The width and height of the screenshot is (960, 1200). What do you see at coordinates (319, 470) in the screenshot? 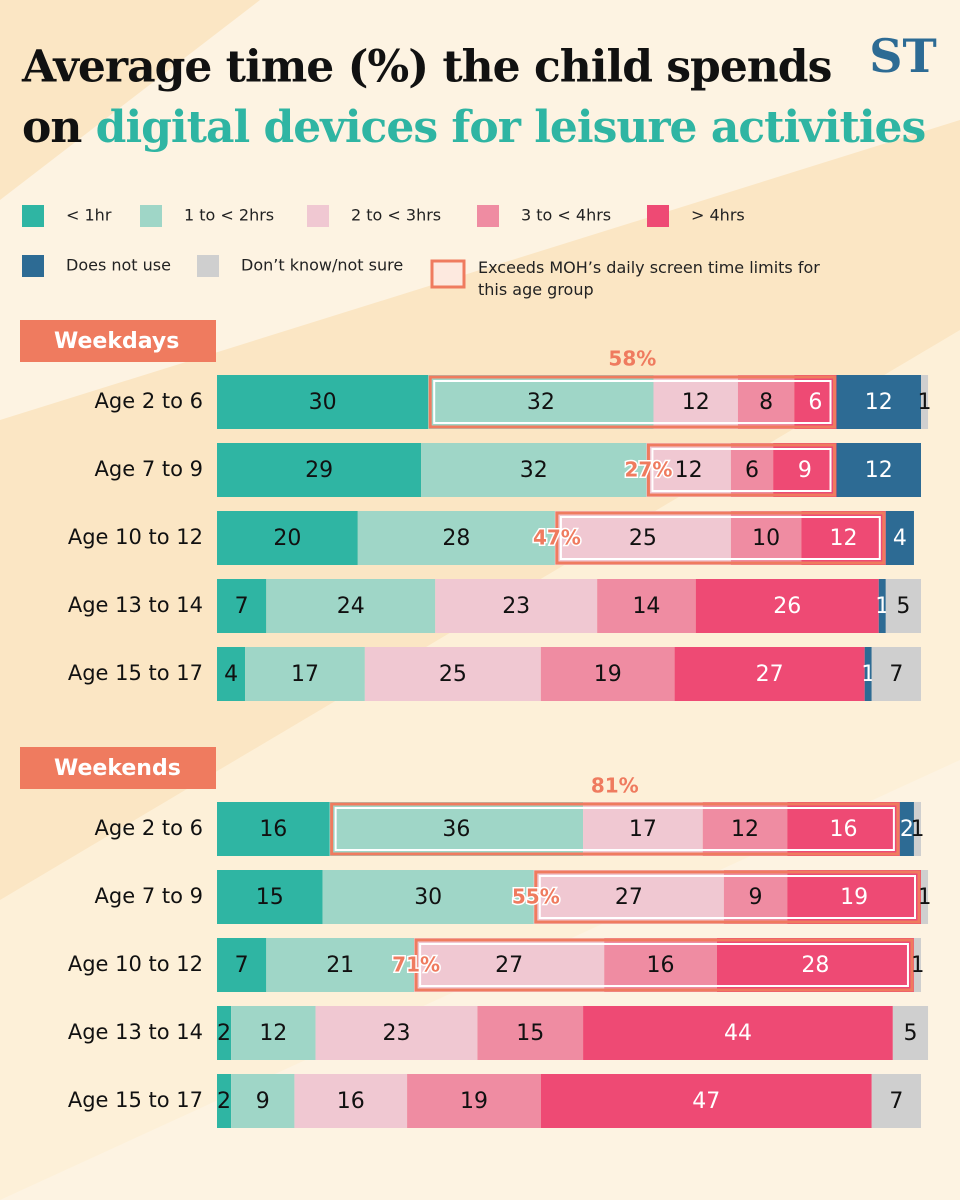
I see `value-label: 29` at bounding box center [319, 470].